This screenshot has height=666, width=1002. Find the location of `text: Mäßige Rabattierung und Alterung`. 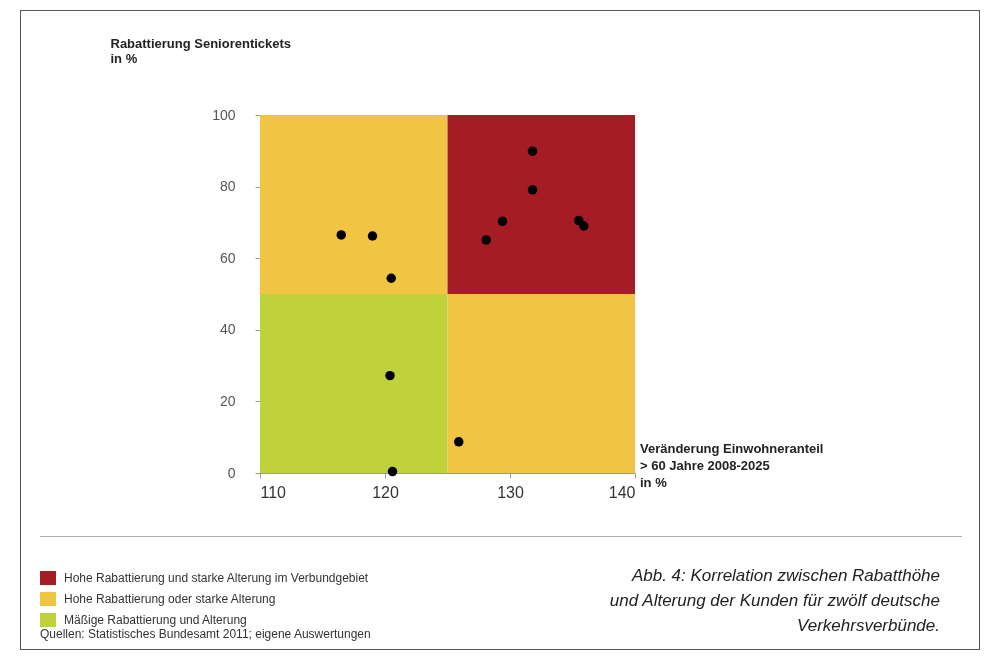

text: Mäßige Rabattierung und Alterung is located at coordinates (155, 620).